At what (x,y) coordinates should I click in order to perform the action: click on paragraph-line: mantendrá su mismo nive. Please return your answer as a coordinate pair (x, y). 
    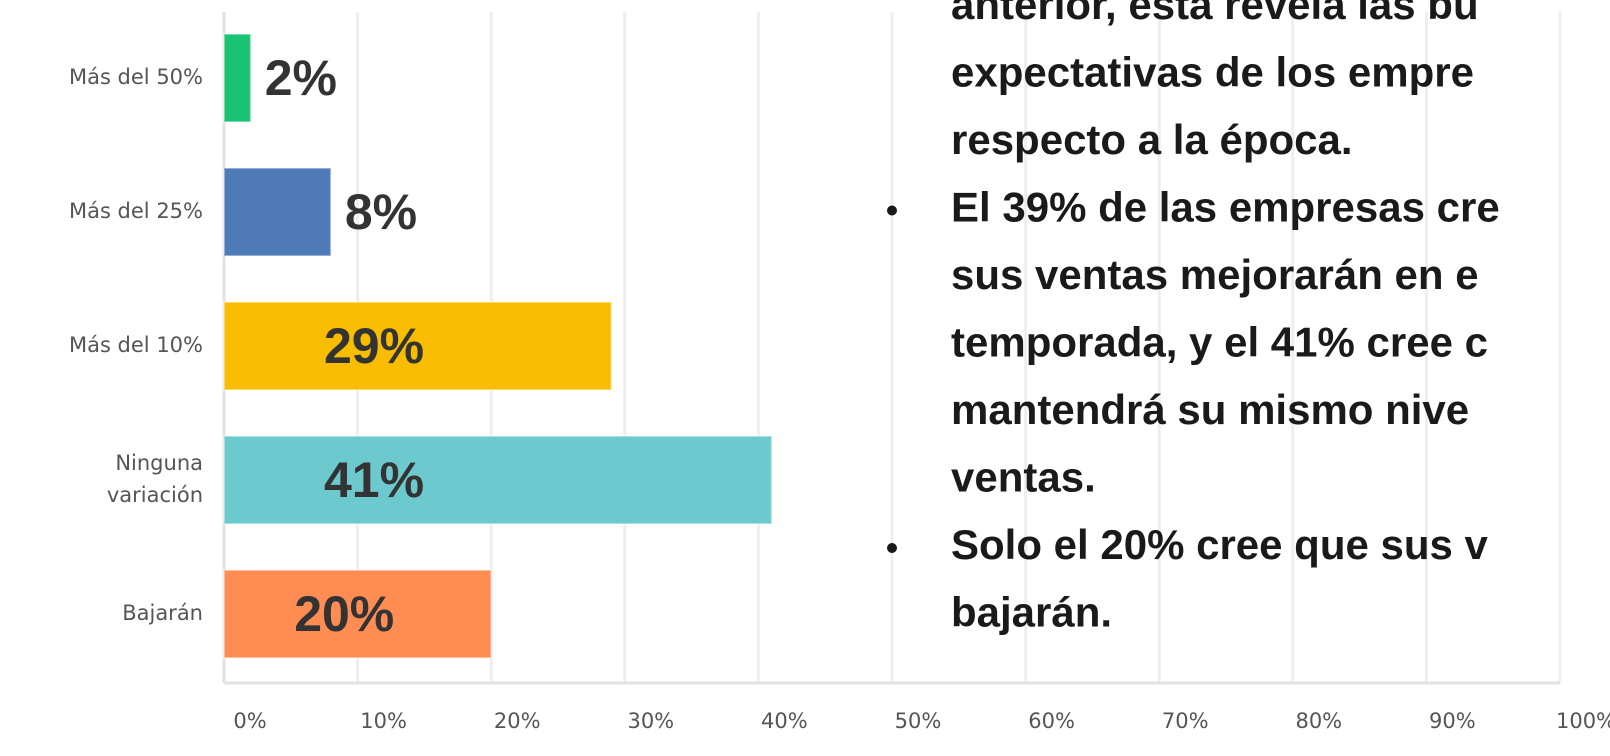
    Looking at the image, I should click on (1210, 409).